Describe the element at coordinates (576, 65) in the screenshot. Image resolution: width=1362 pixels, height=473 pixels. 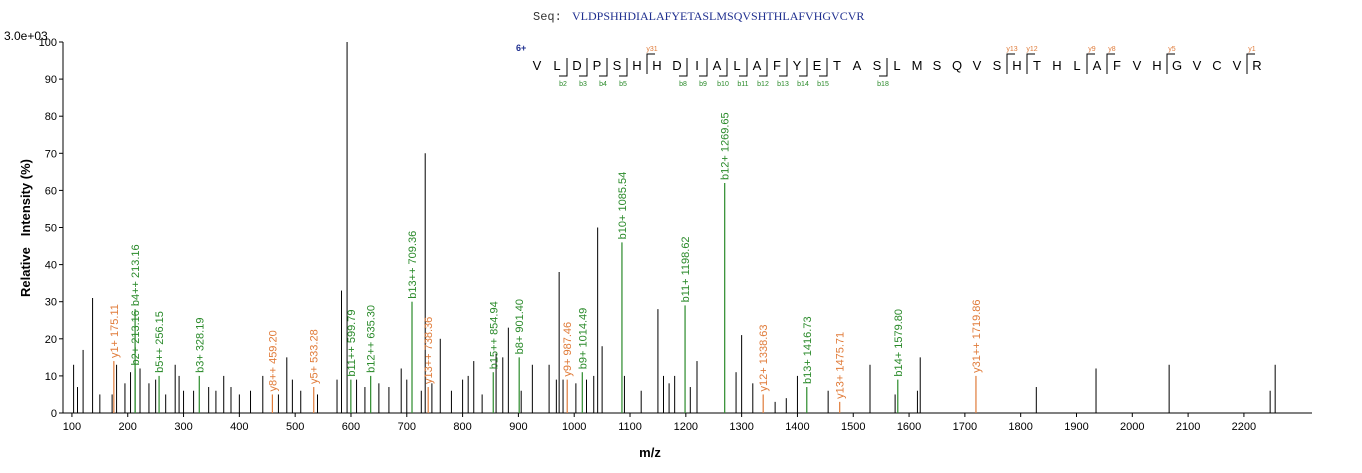
I see `residue: D` at that location.